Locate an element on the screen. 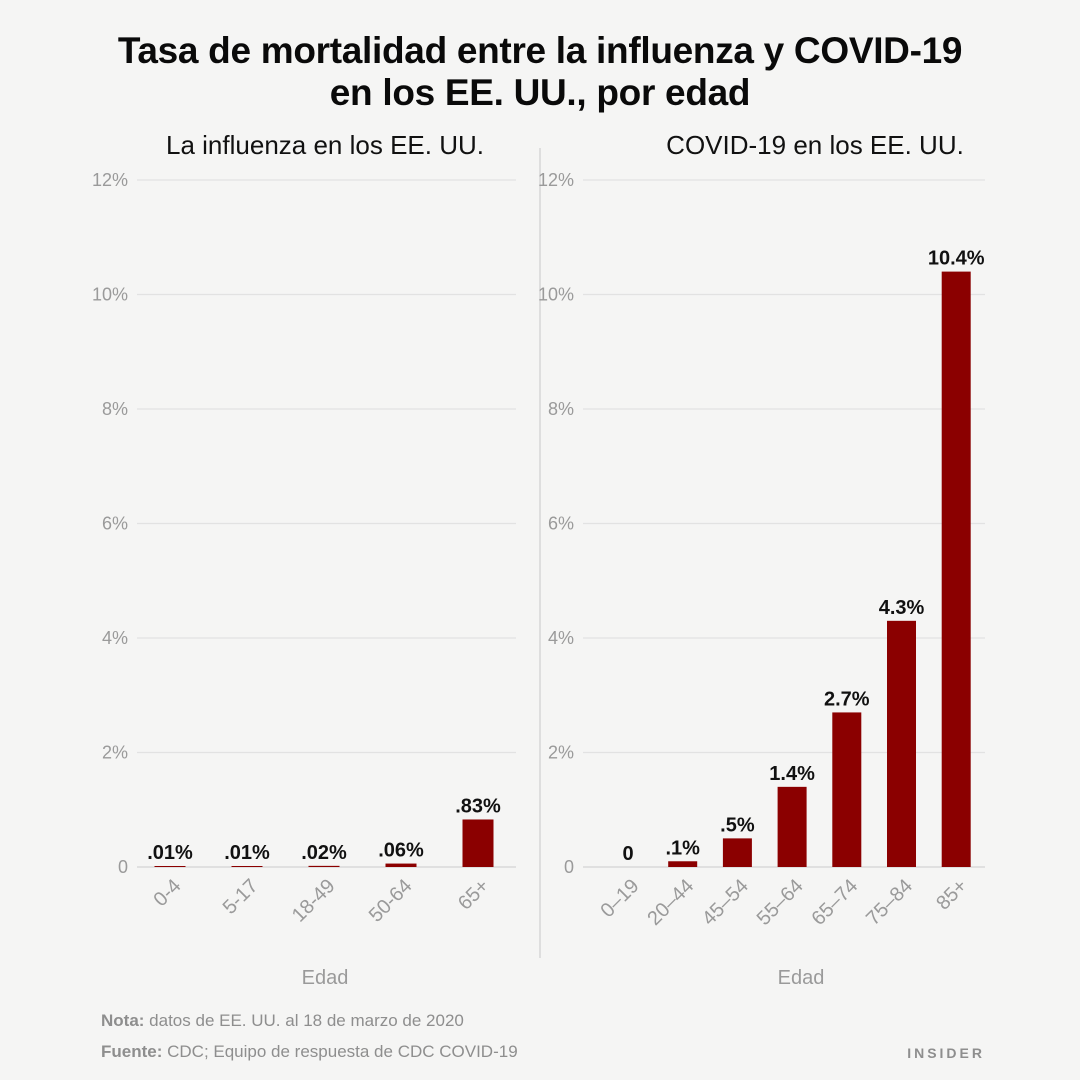  panel-0-x-axis-label: Edad is located at coordinates (325, 978).